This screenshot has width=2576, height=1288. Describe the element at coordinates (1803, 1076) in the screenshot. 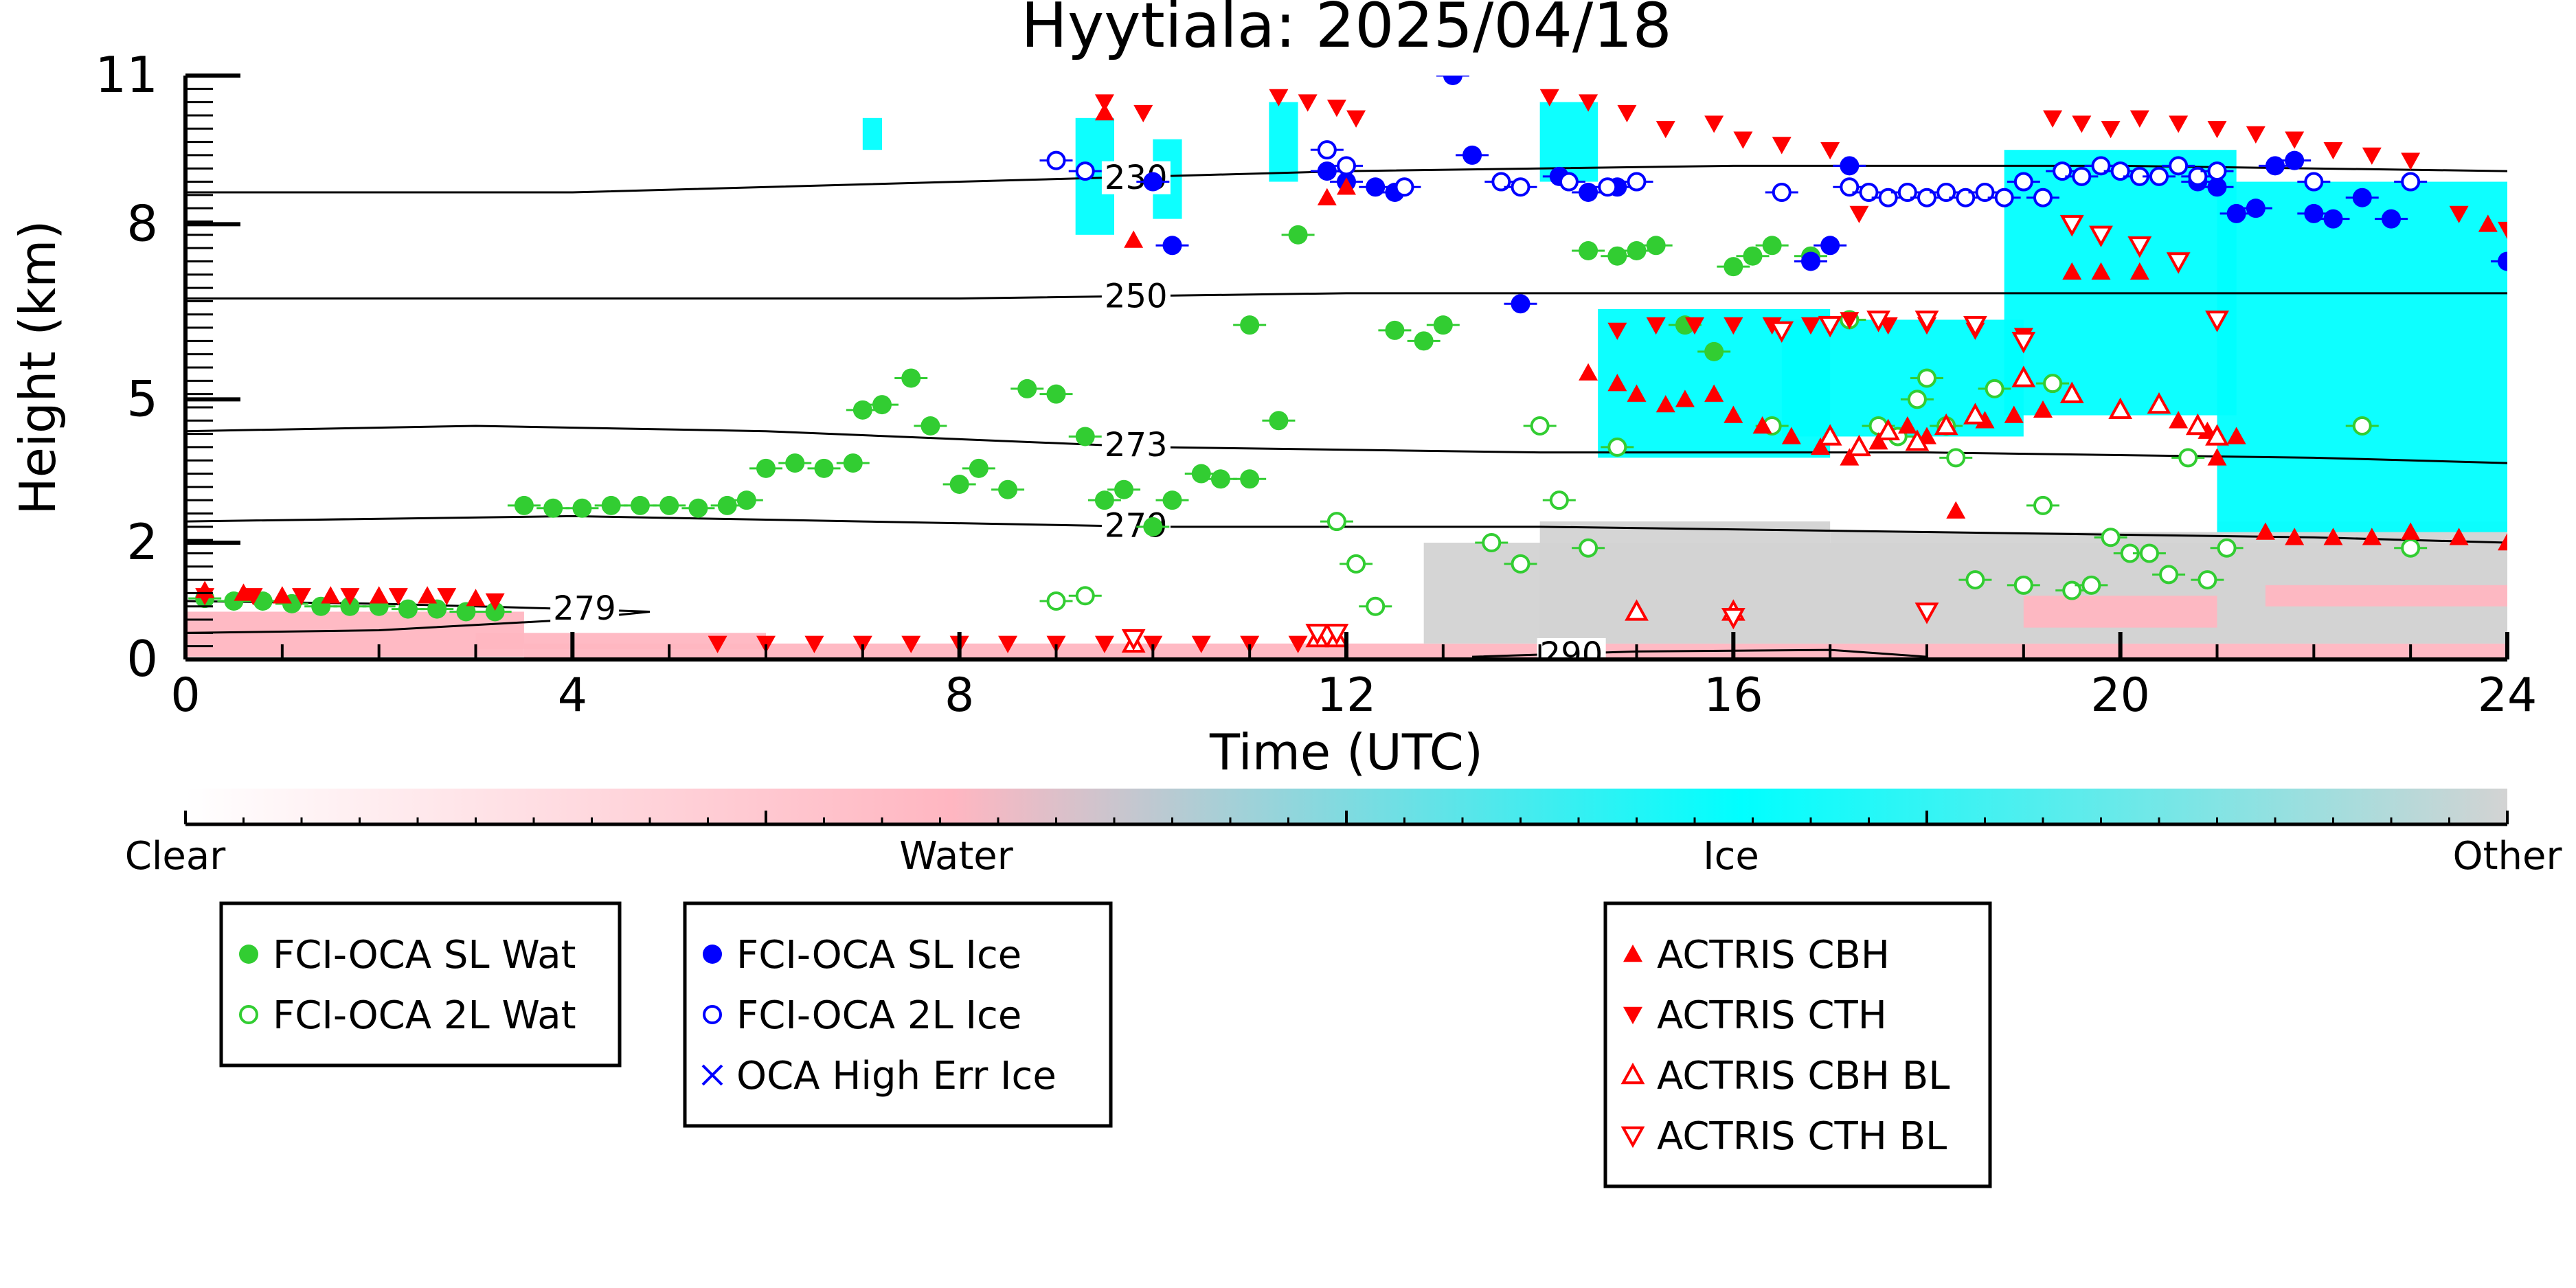

I see `legend-label: ACTRIS CBH BL` at that location.